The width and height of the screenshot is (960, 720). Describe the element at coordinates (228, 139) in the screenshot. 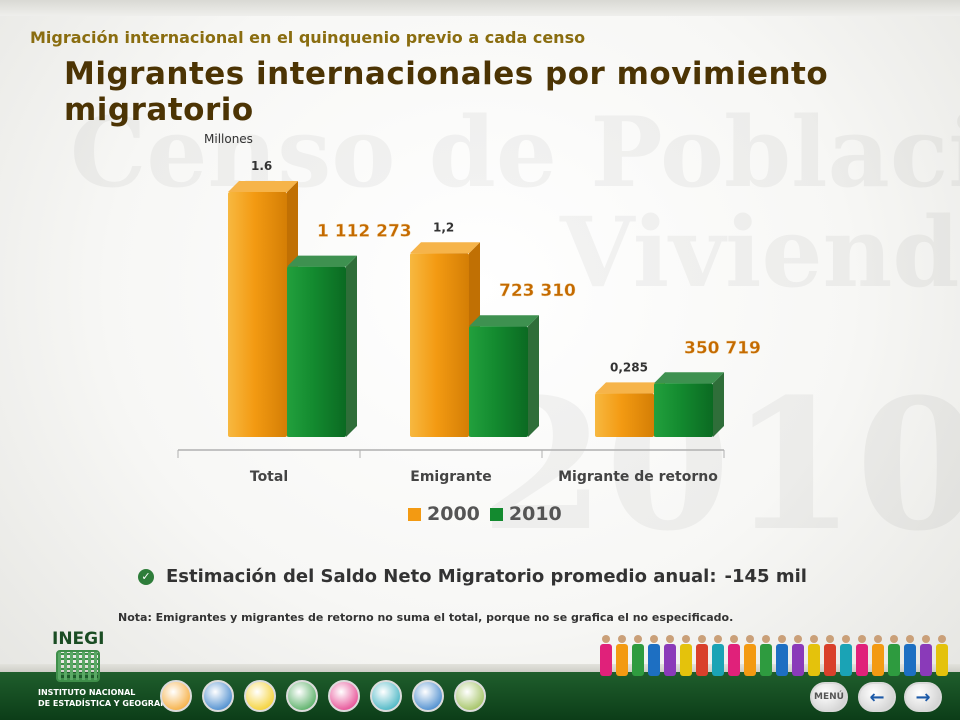

I see `y-units-label: Millones` at that location.